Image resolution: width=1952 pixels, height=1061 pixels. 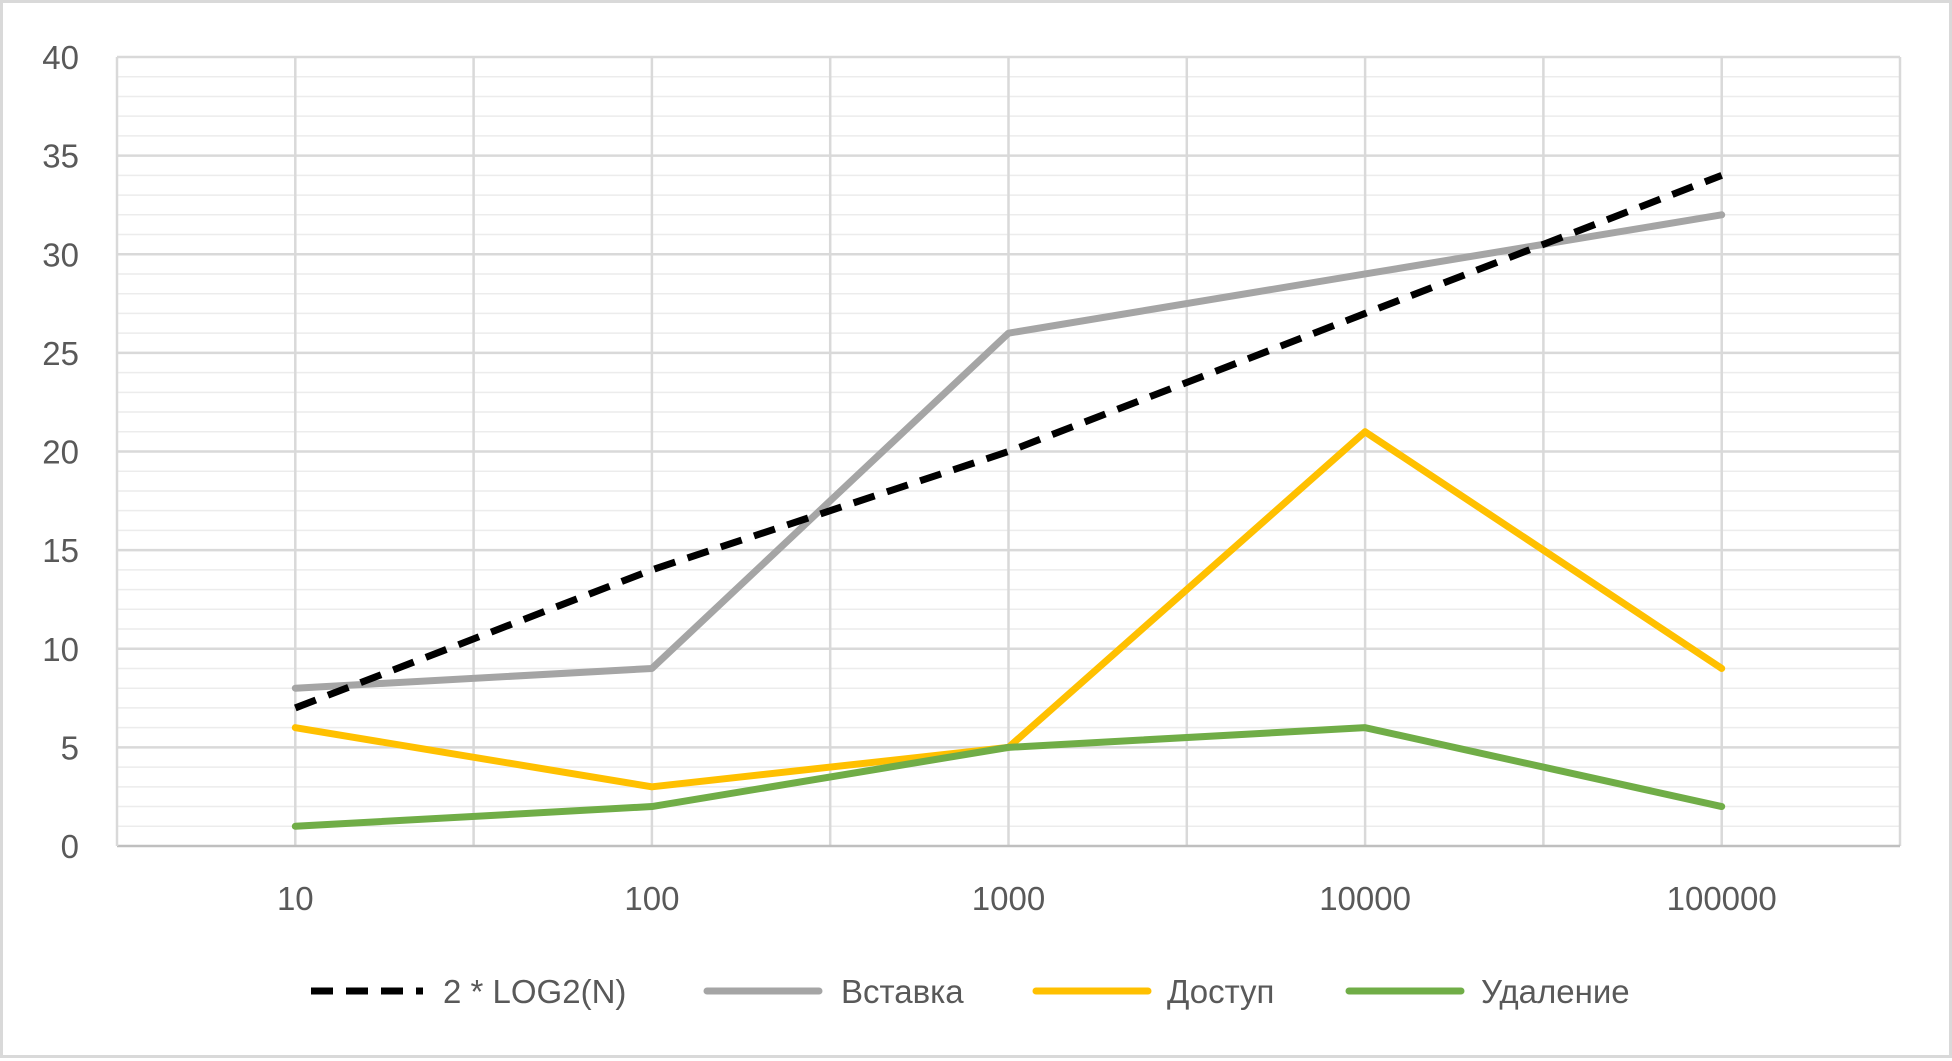 What do you see at coordinates (60, 550) in the screenshot?
I see `y-tick-label: 15` at bounding box center [60, 550].